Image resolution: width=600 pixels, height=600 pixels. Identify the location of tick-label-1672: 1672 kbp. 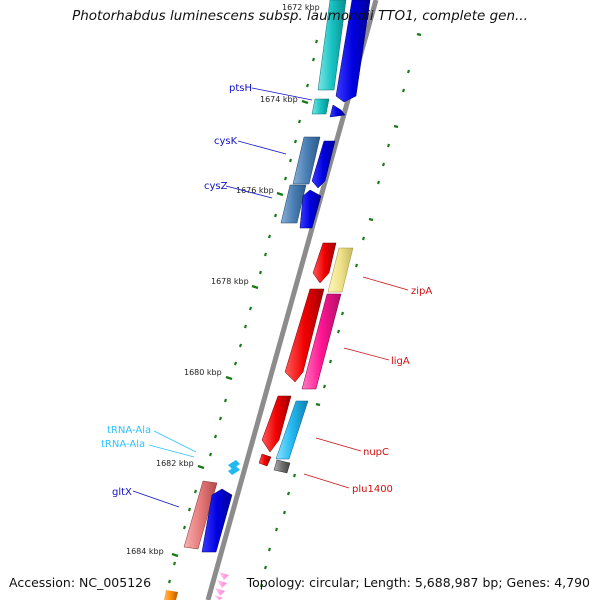
(301, 7).